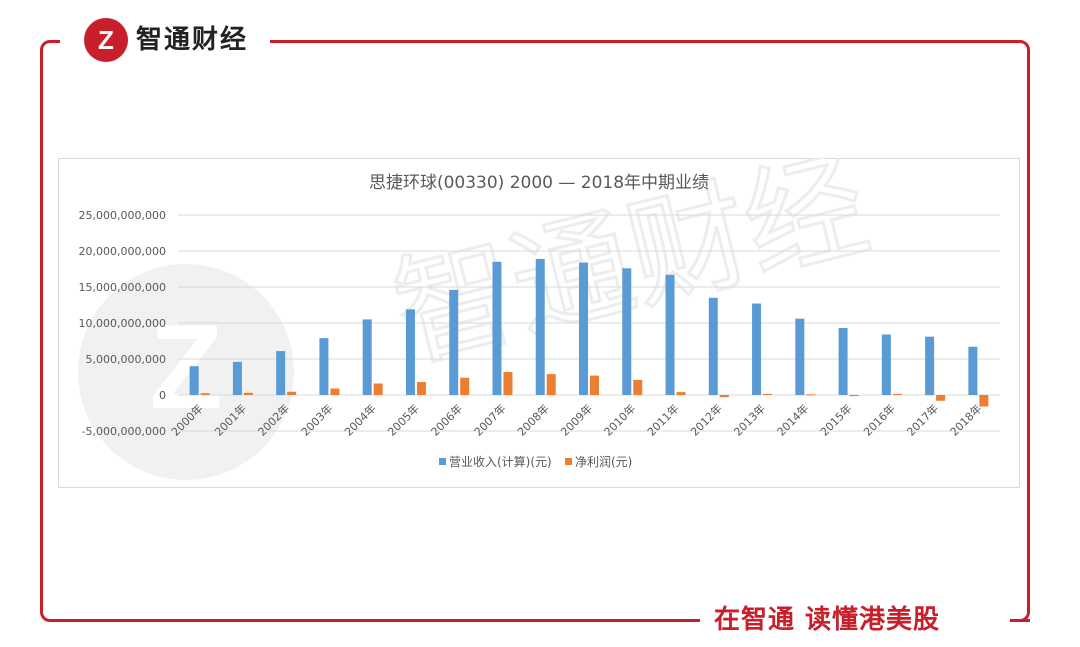  I want to click on x-tick-label: 2006年, so click(446, 419).